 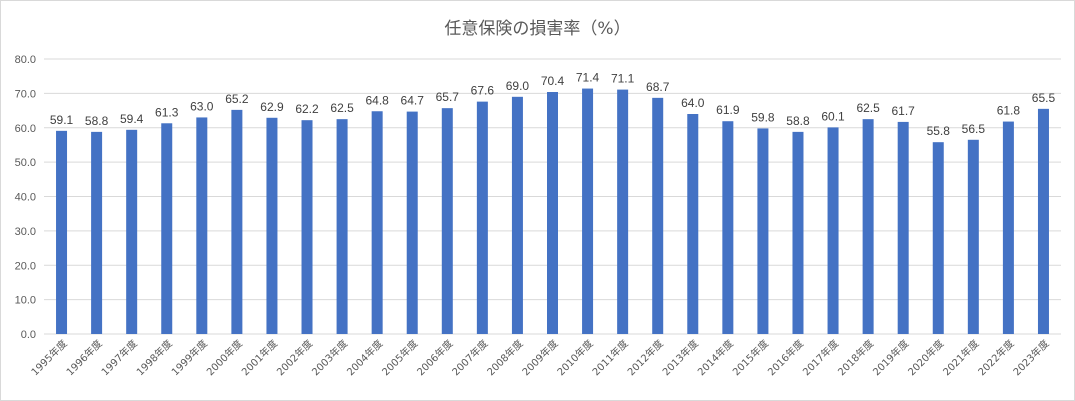 What do you see at coordinates (448, 97) in the screenshot?
I see `data-label: 65.7` at bounding box center [448, 97].